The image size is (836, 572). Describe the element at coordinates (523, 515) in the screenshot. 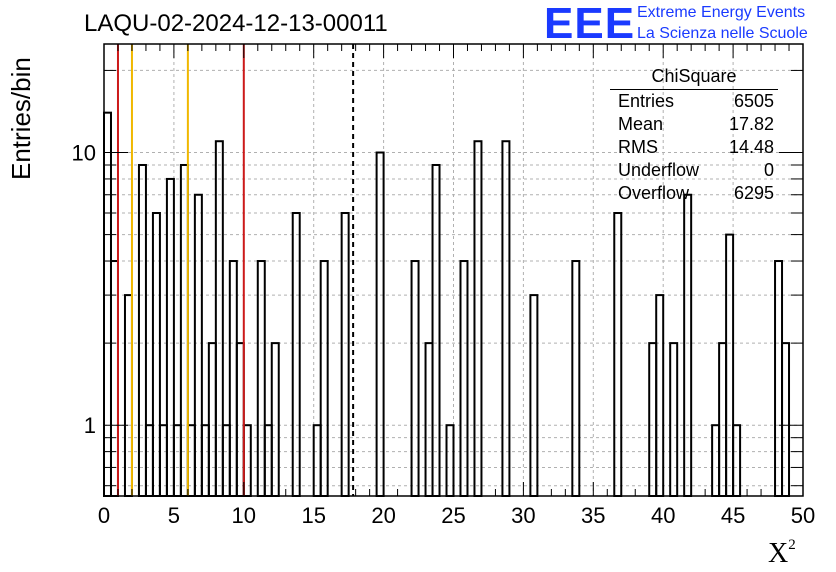

I see `x-tick-label: 30` at that location.